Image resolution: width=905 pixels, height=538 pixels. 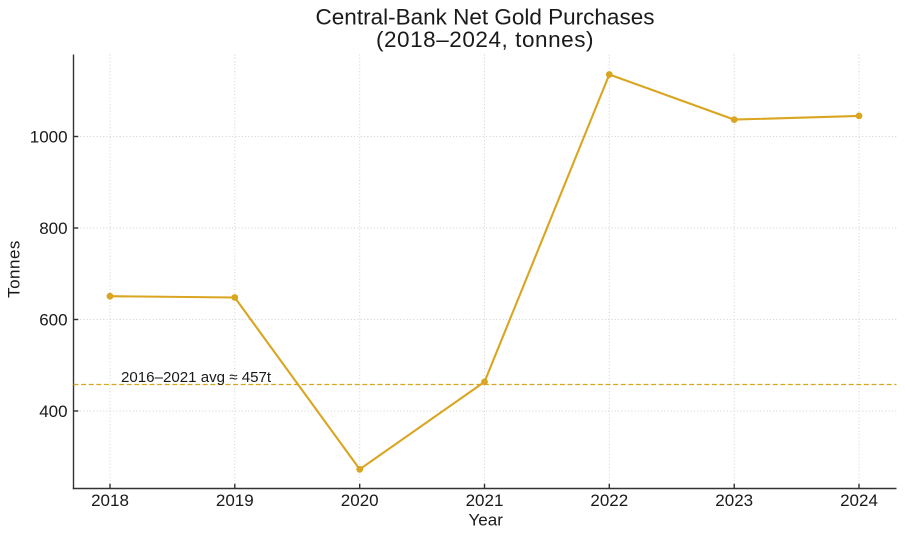 I want to click on svg-text: 800, so click(x=53, y=228).